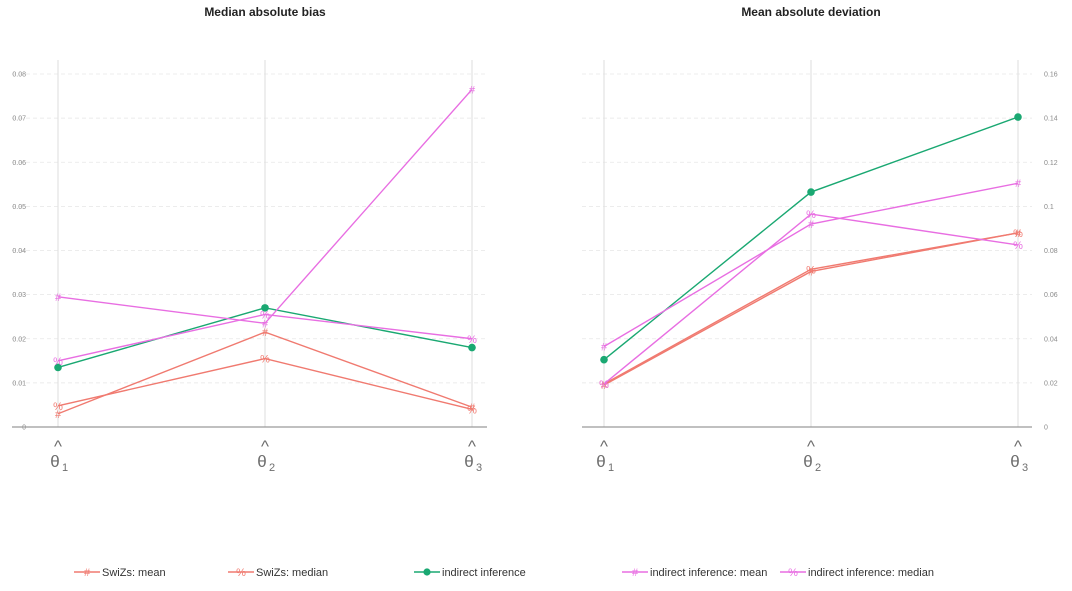 The height and width of the screenshot is (591, 1072). Describe the element at coordinates (810, 12) in the screenshot. I see `chart-title: Mean absolute deviation` at that location.